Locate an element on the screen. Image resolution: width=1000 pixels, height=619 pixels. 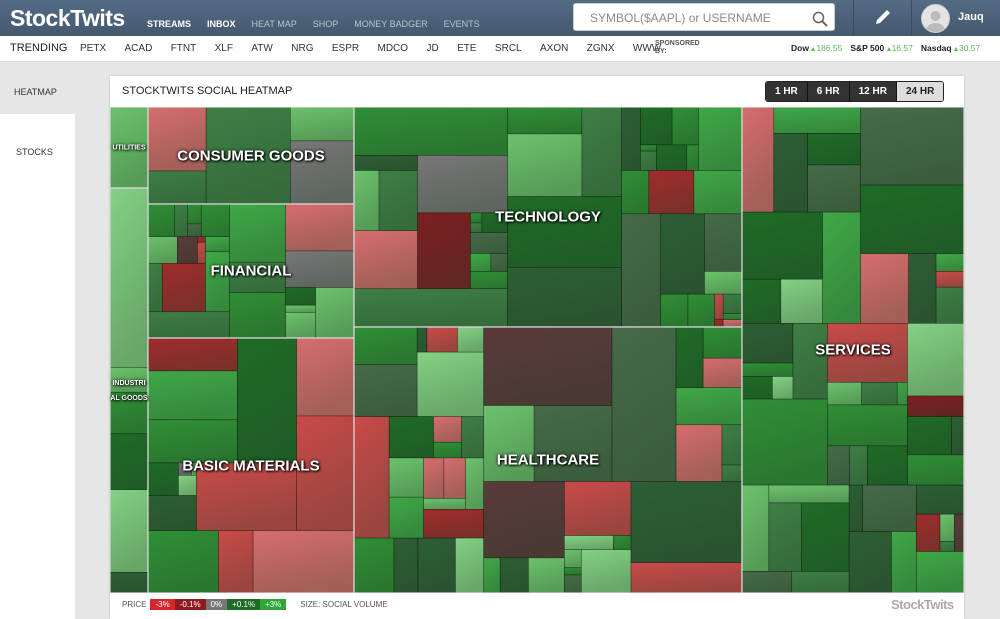
trending-ticker: JD is located at coordinates (432, 48).